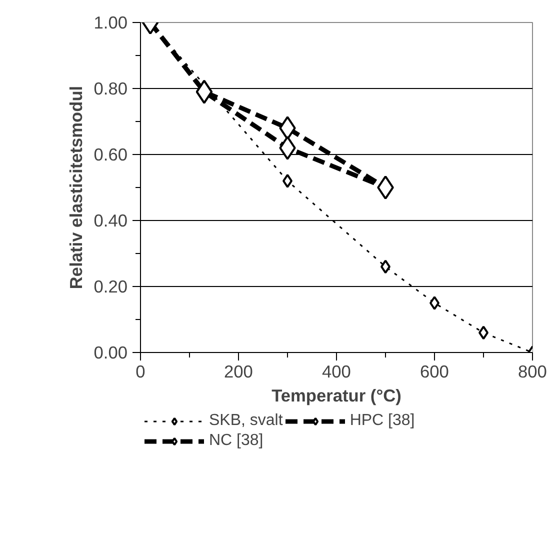 Image resolution: width=555 pixels, height=552 pixels. I want to click on x-axis-title: Temperatur (°C), so click(337, 396).